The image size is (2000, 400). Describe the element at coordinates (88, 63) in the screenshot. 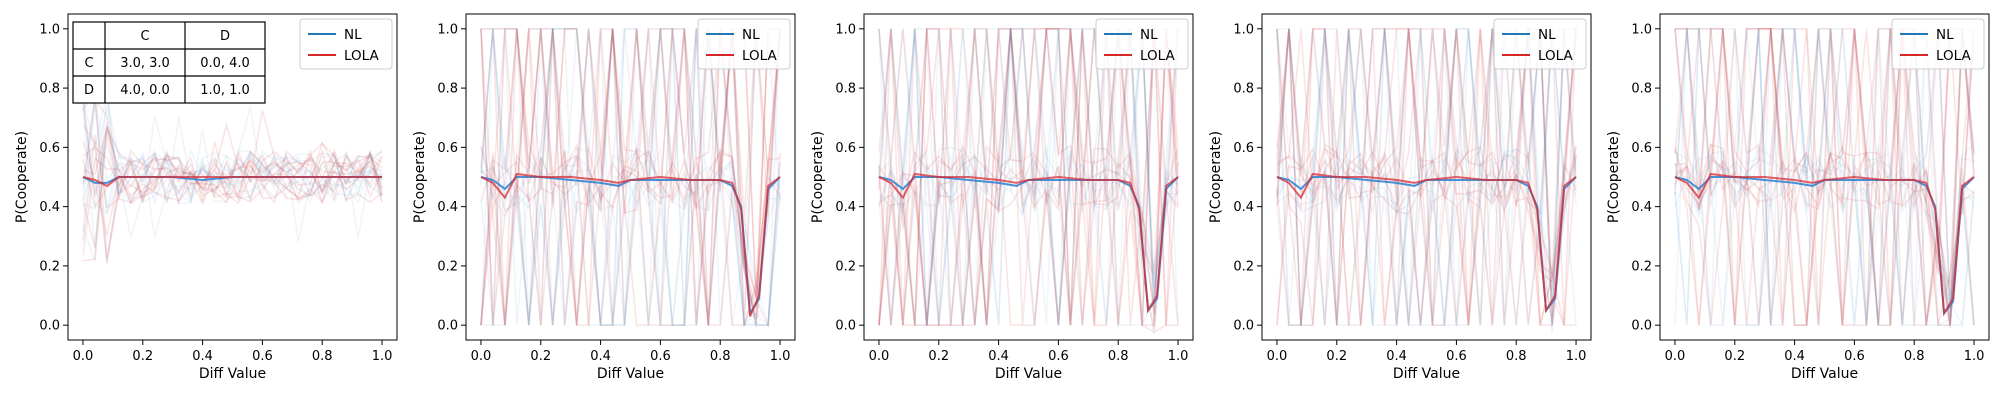

I see `table-row-header: C` at that location.